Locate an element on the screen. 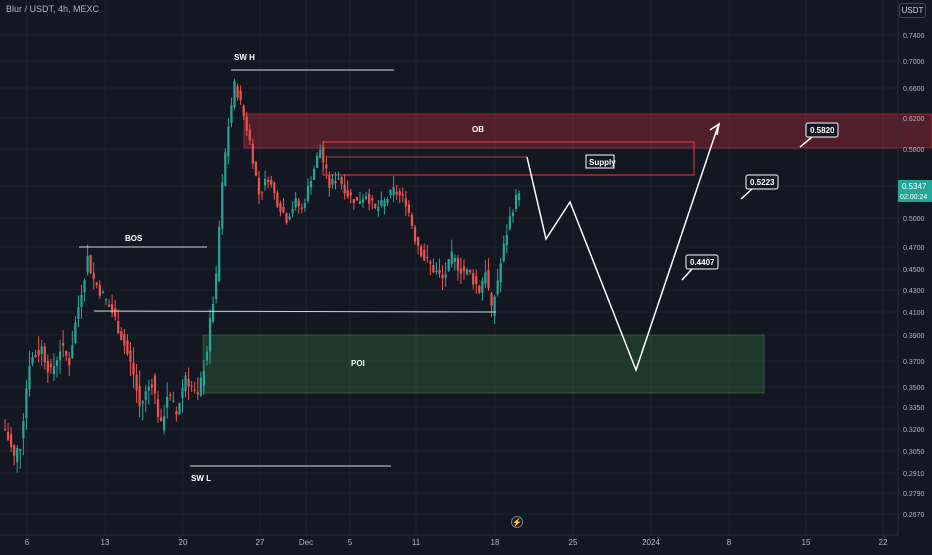  x-tick-label: 22 is located at coordinates (883, 542).